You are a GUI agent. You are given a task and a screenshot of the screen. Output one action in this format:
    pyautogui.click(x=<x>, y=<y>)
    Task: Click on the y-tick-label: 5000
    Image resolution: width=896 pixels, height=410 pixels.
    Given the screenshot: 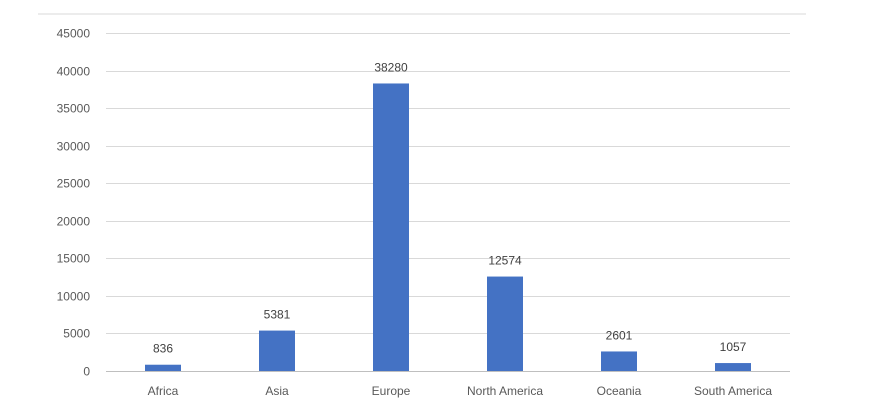 What is the action you would take?
    pyautogui.click(x=76, y=334)
    